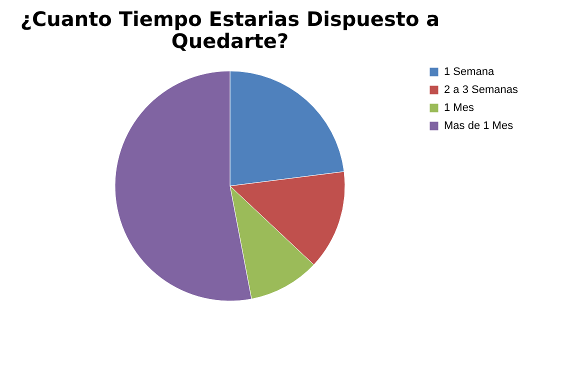 This screenshot has height=384, width=578. What do you see at coordinates (470, 72) in the screenshot?
I see `legend-label: 1 Semana` at bounding box center [470, 72].